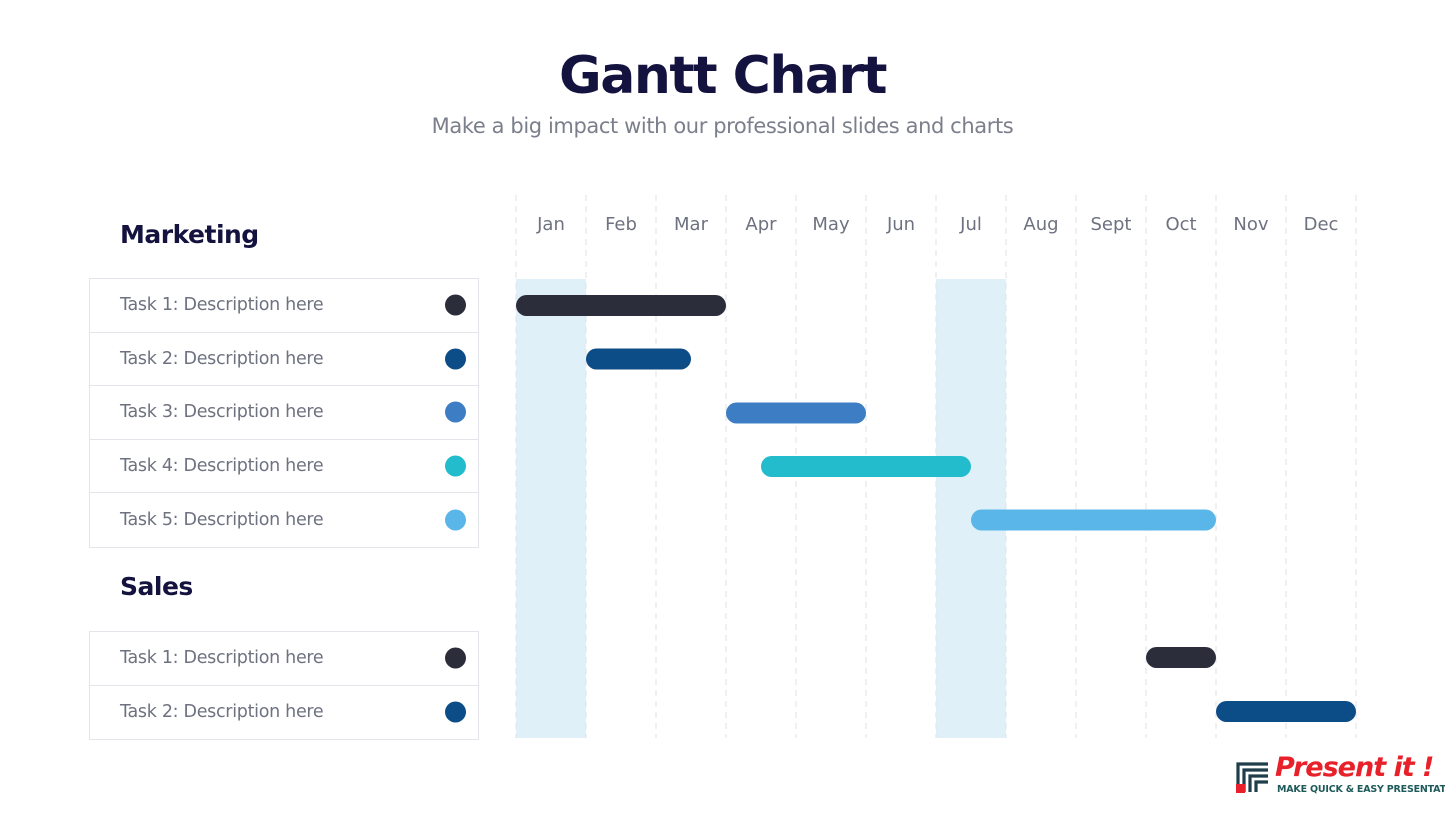 The width and height of the screenshot is (1445, 814). Describe the element at coordinates (761, 224) in the screenshot. I see `month-label: Apr` at that location.